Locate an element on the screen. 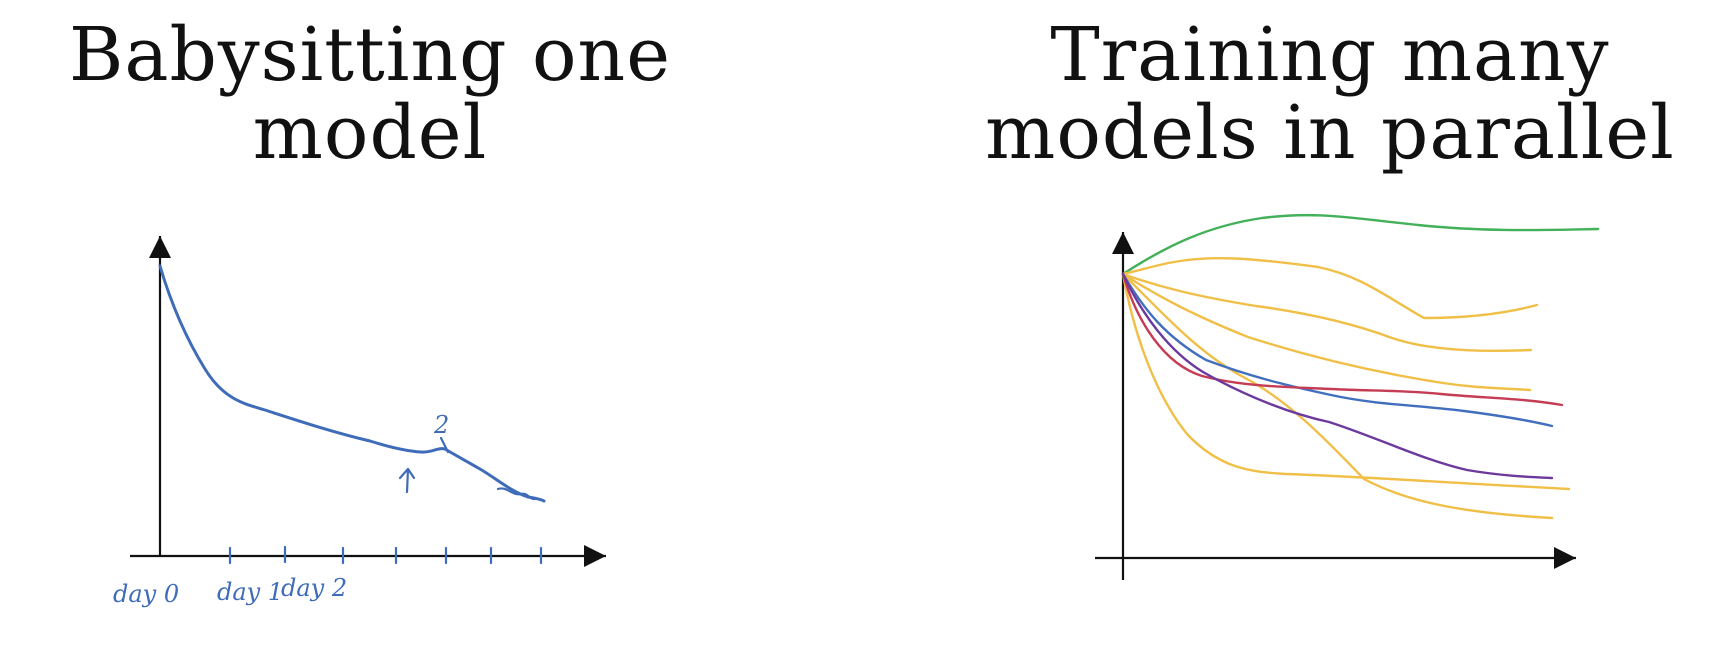  right-panel-title: Training many models in parallel is located at coordinates (1330, 94).